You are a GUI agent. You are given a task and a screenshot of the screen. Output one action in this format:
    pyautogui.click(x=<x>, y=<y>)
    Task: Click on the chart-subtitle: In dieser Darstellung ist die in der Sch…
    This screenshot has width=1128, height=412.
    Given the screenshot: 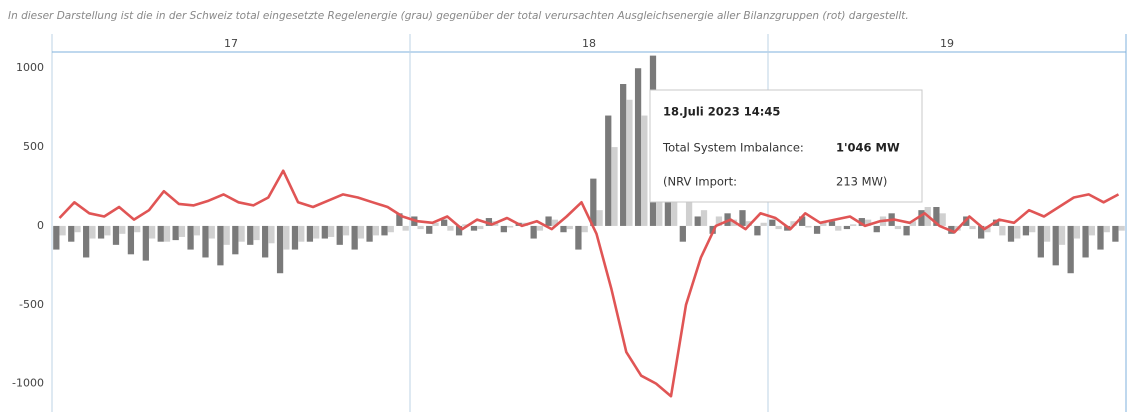 What is the action you would take?
    pyautogui.click(x=458, y=16)
    